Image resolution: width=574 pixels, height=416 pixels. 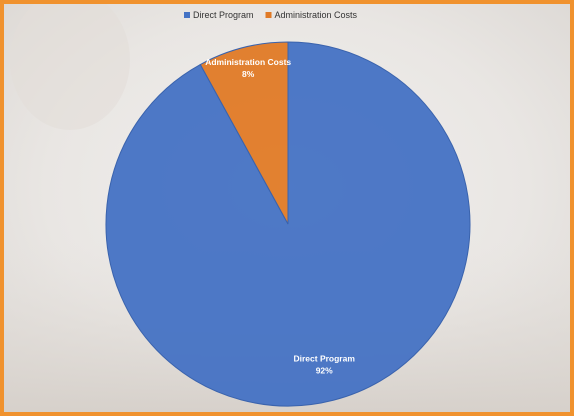 I want to click on legend-label: Administration Costs, so click(x=316, y=15).